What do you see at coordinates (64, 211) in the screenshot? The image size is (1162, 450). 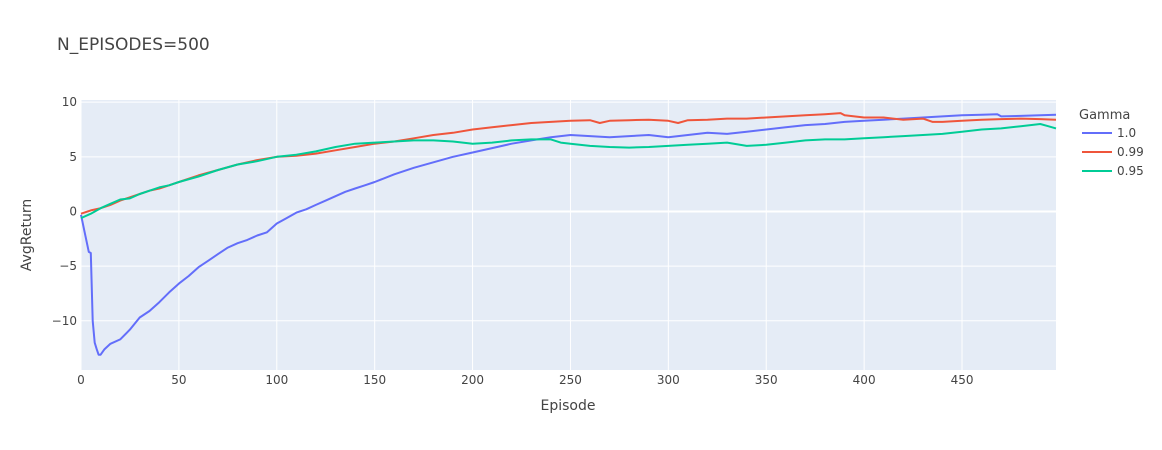 I see `y-axis-ticks: −10 −5 0 5 10` at bounding box center [64, 211].